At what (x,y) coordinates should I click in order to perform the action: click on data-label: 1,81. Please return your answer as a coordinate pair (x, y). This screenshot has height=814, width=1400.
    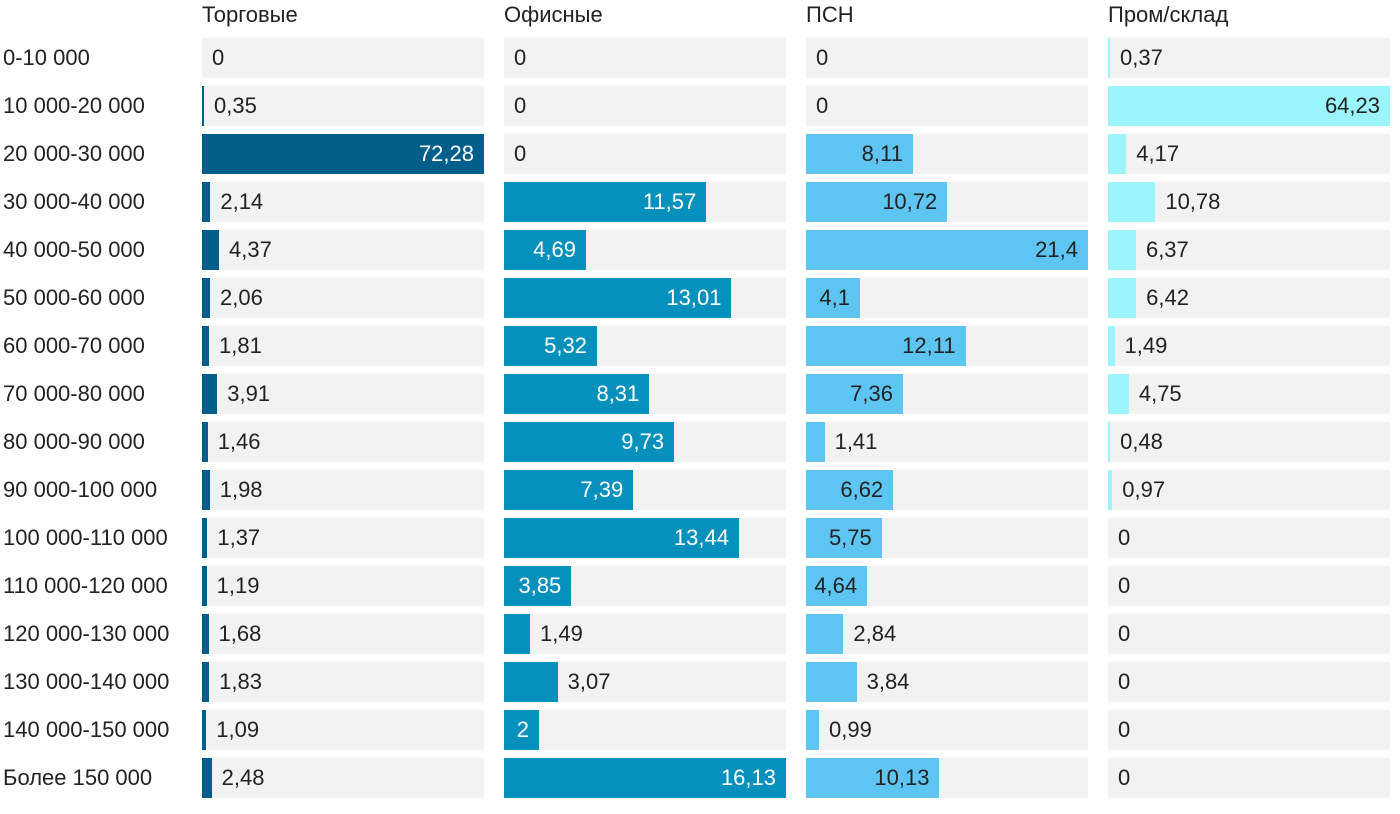
    Looking at the image, I should click on (240, 345).